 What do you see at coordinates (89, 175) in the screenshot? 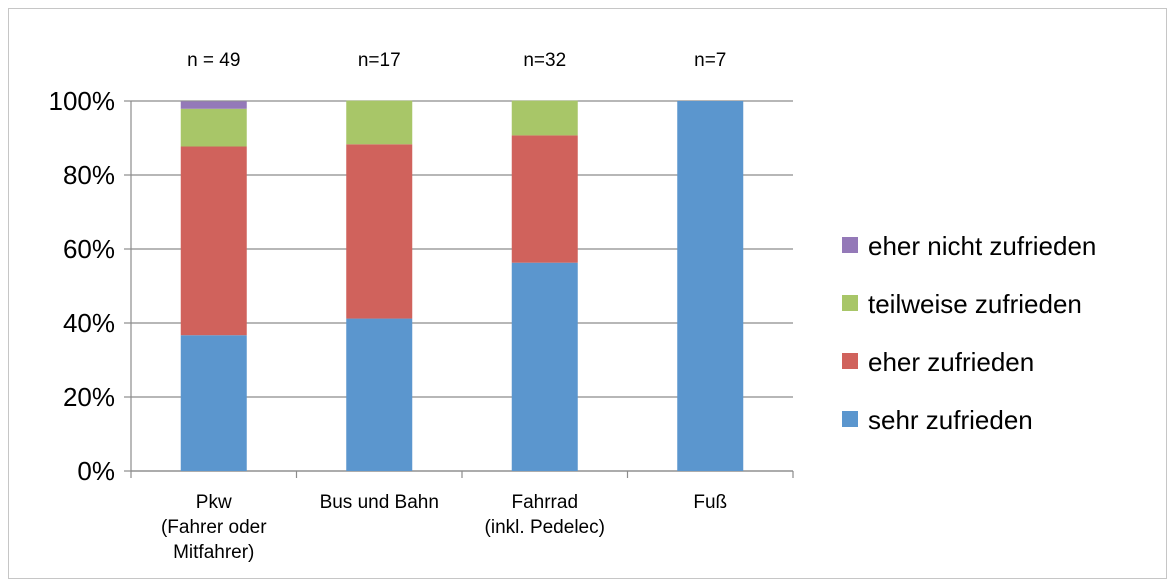
I see `y-tick-label: 80%` at bounding box center [89, 175].